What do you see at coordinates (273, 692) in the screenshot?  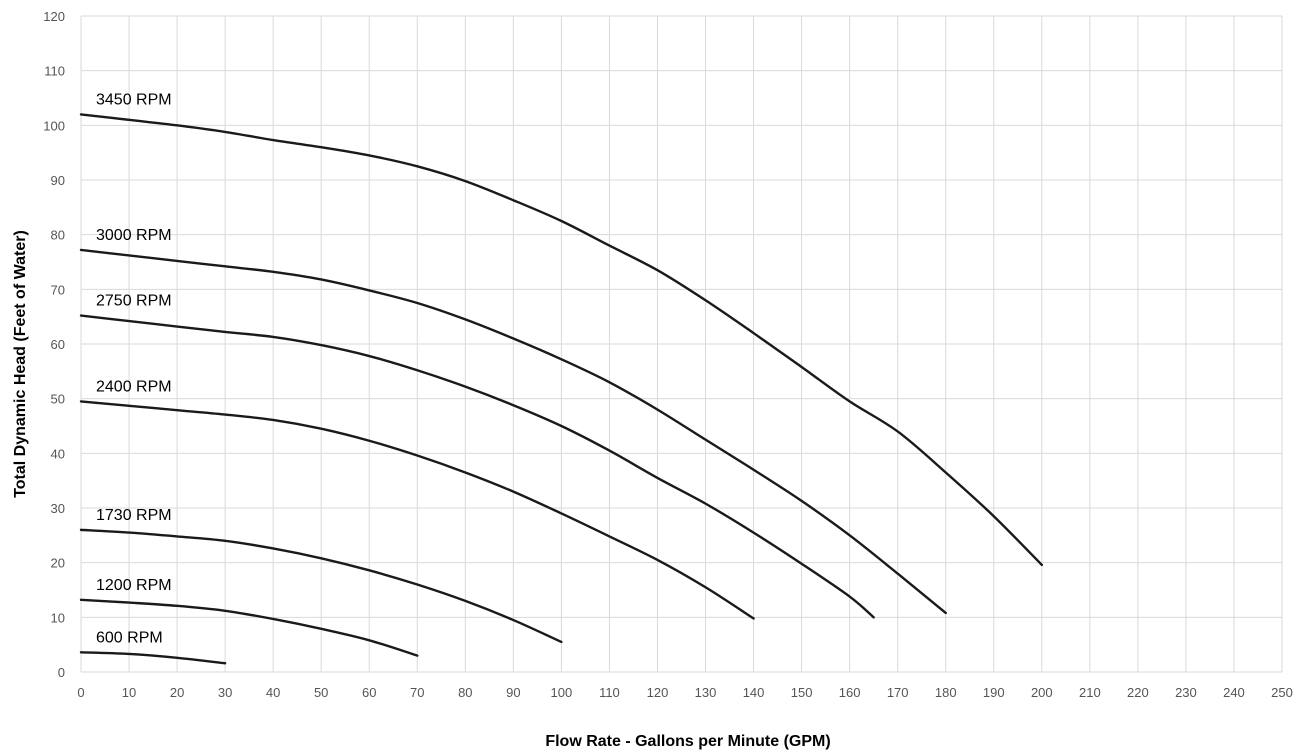 I see `x-tick-label: 40` at bounding box center [273, 692].